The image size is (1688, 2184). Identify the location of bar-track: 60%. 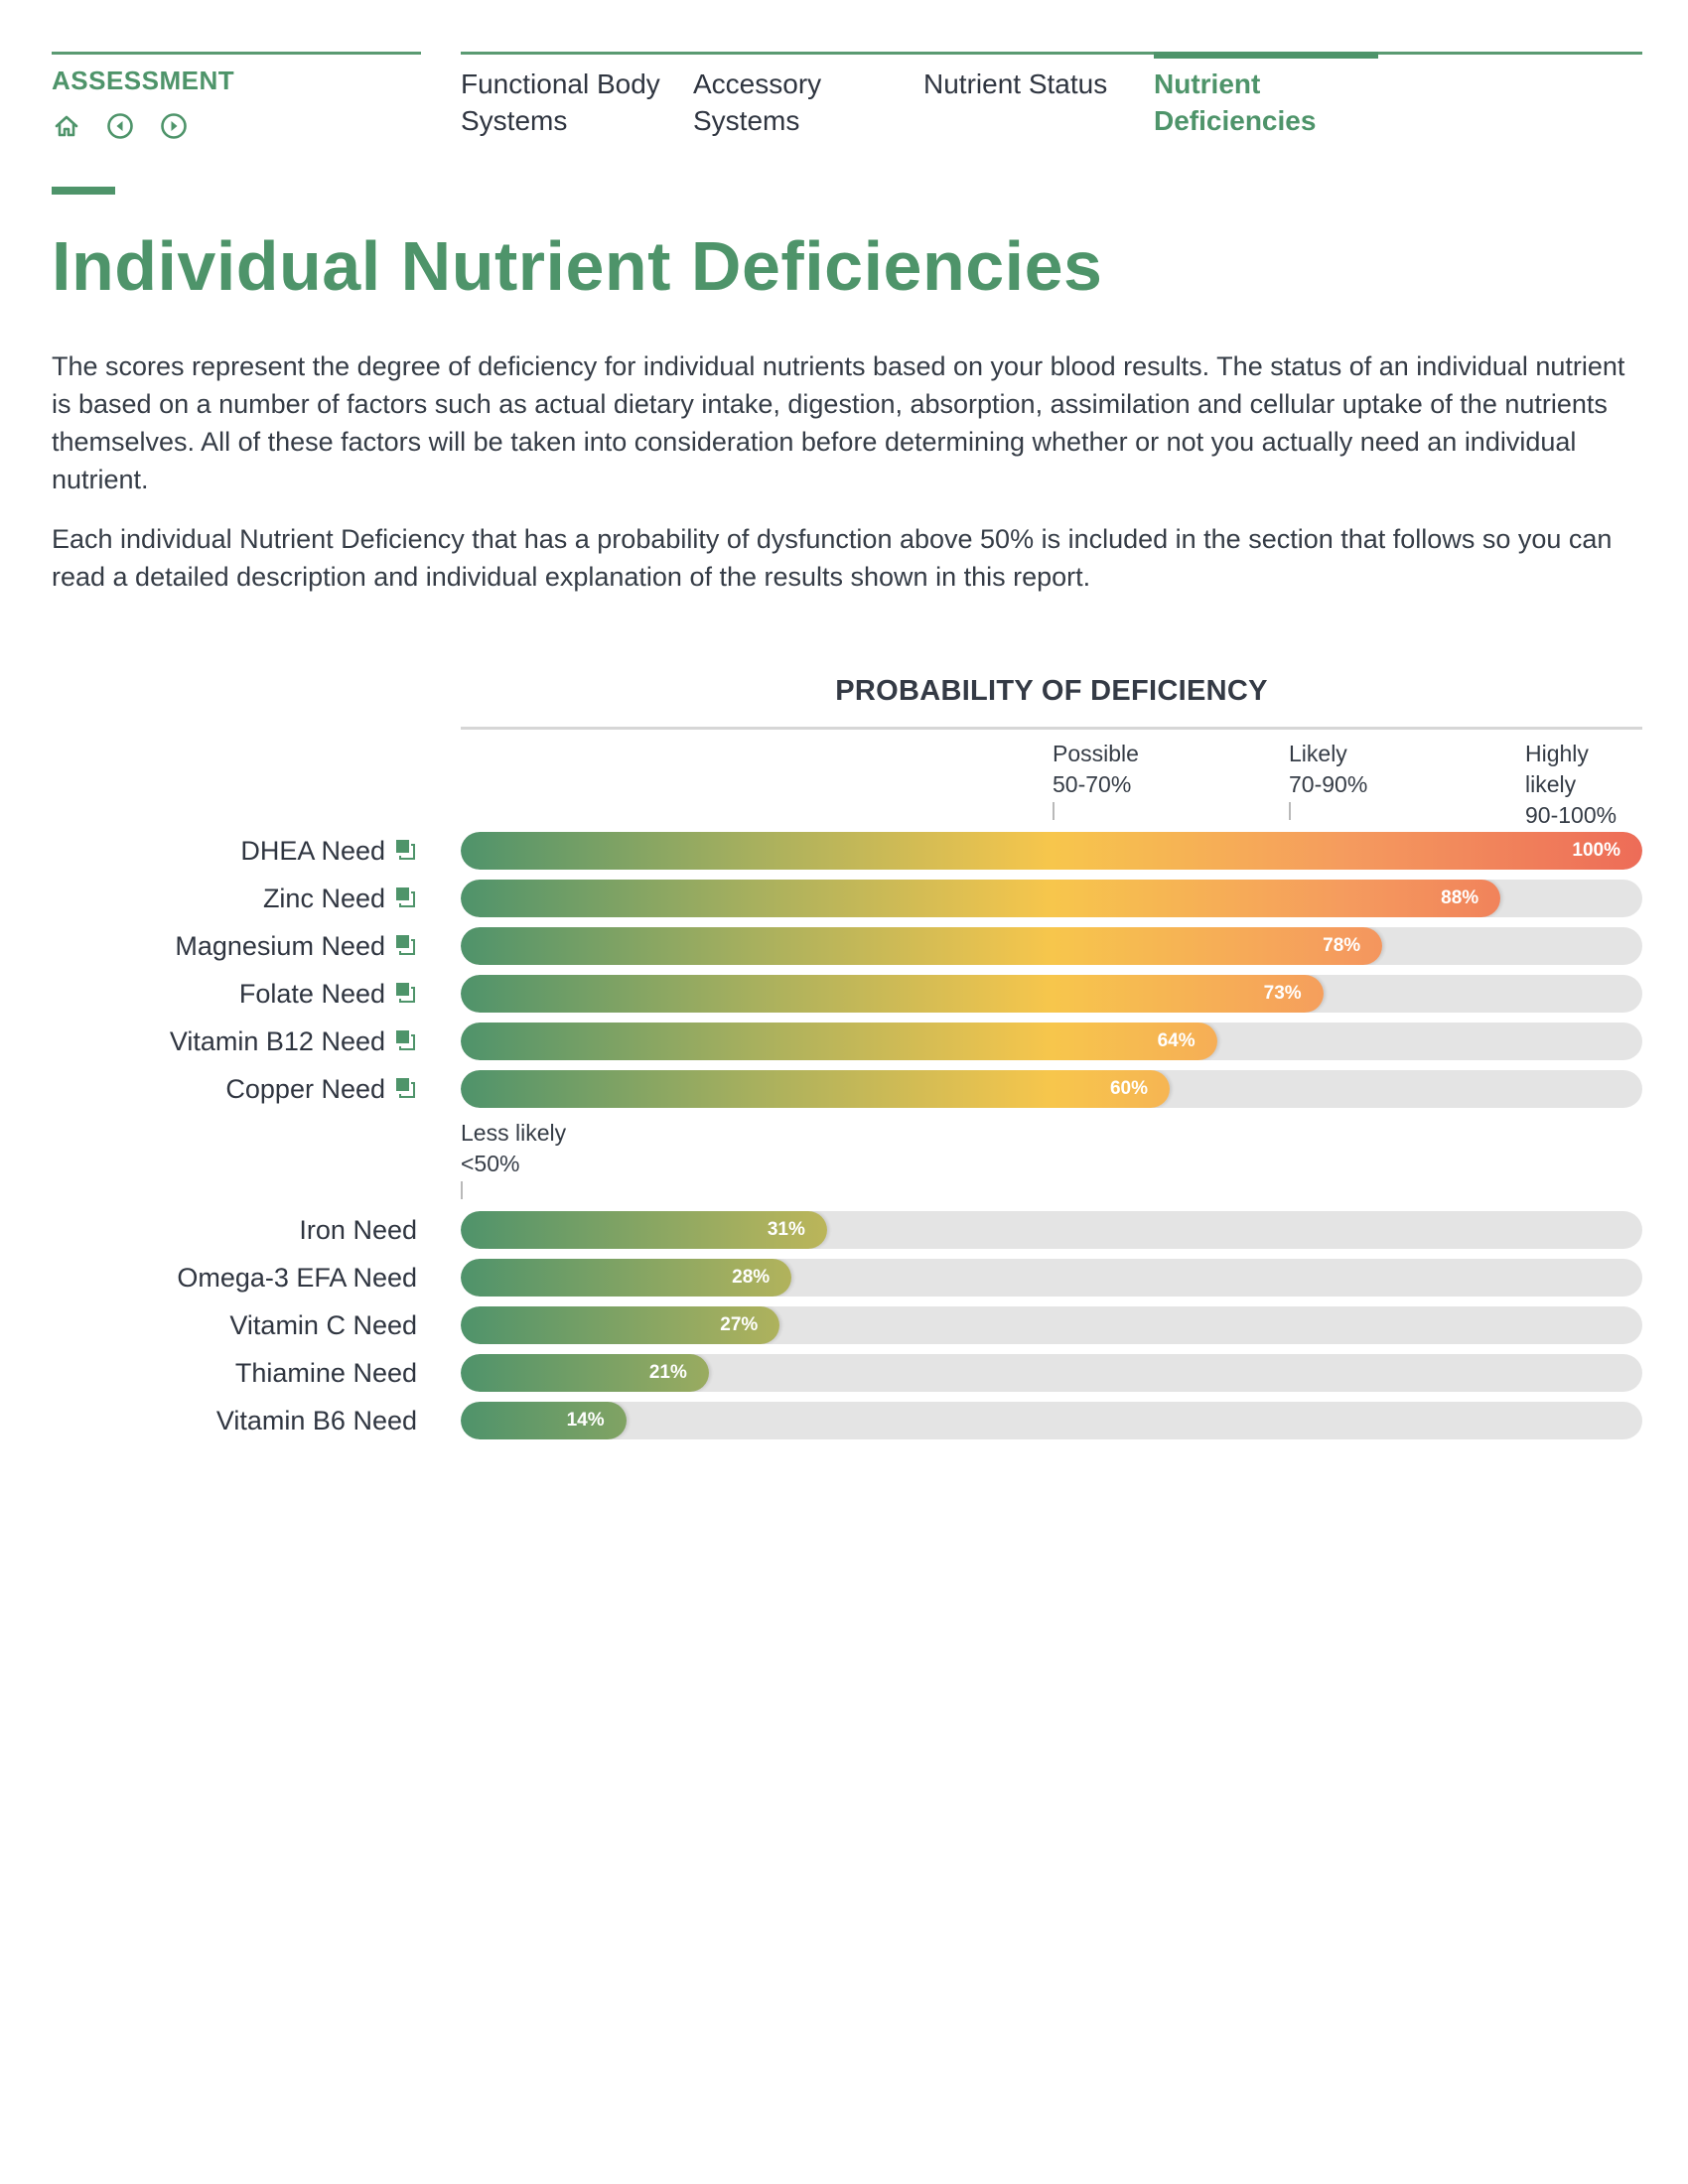
(1051, 1089).